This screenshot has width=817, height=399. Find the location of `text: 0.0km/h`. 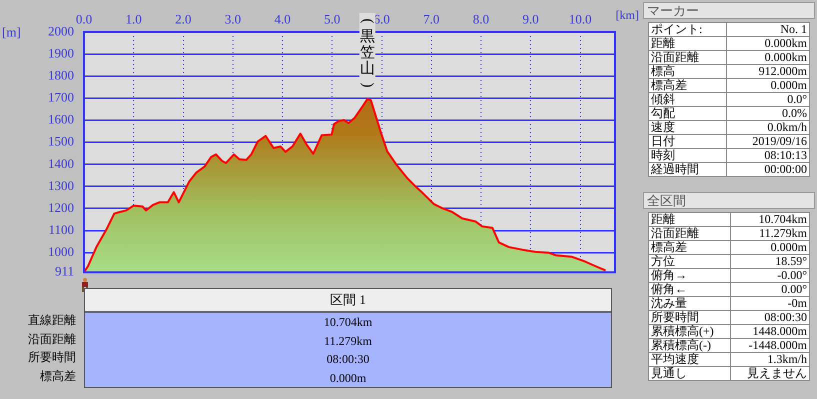

text: 0.0km/h is located at coordinates (768, 127).